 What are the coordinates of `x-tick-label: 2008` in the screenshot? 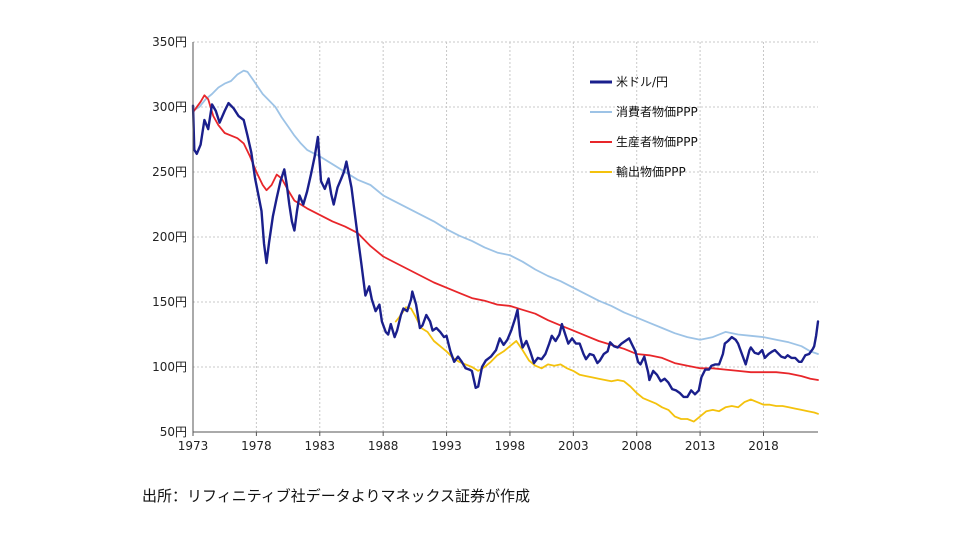 It's located at (636, 446).